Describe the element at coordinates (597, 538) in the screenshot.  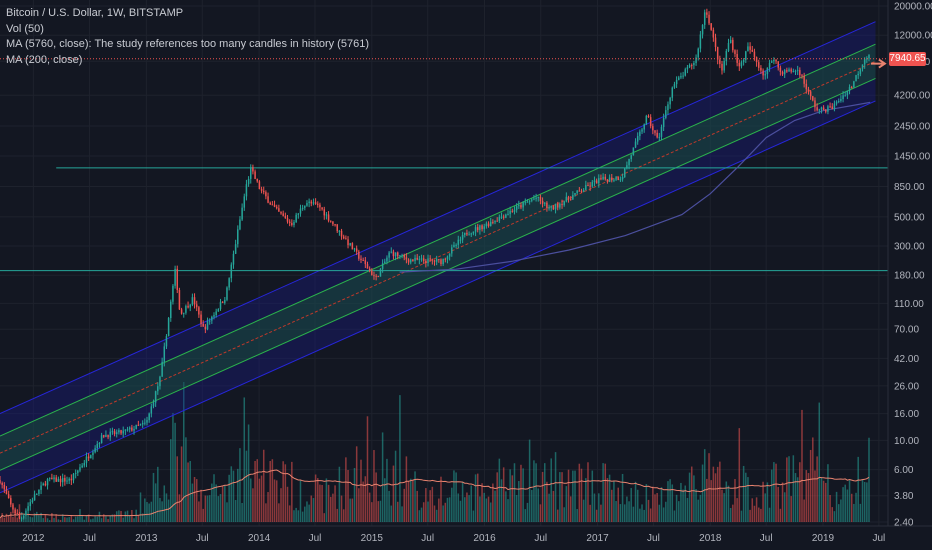
I see `time-tick-label: 2017` at that location.